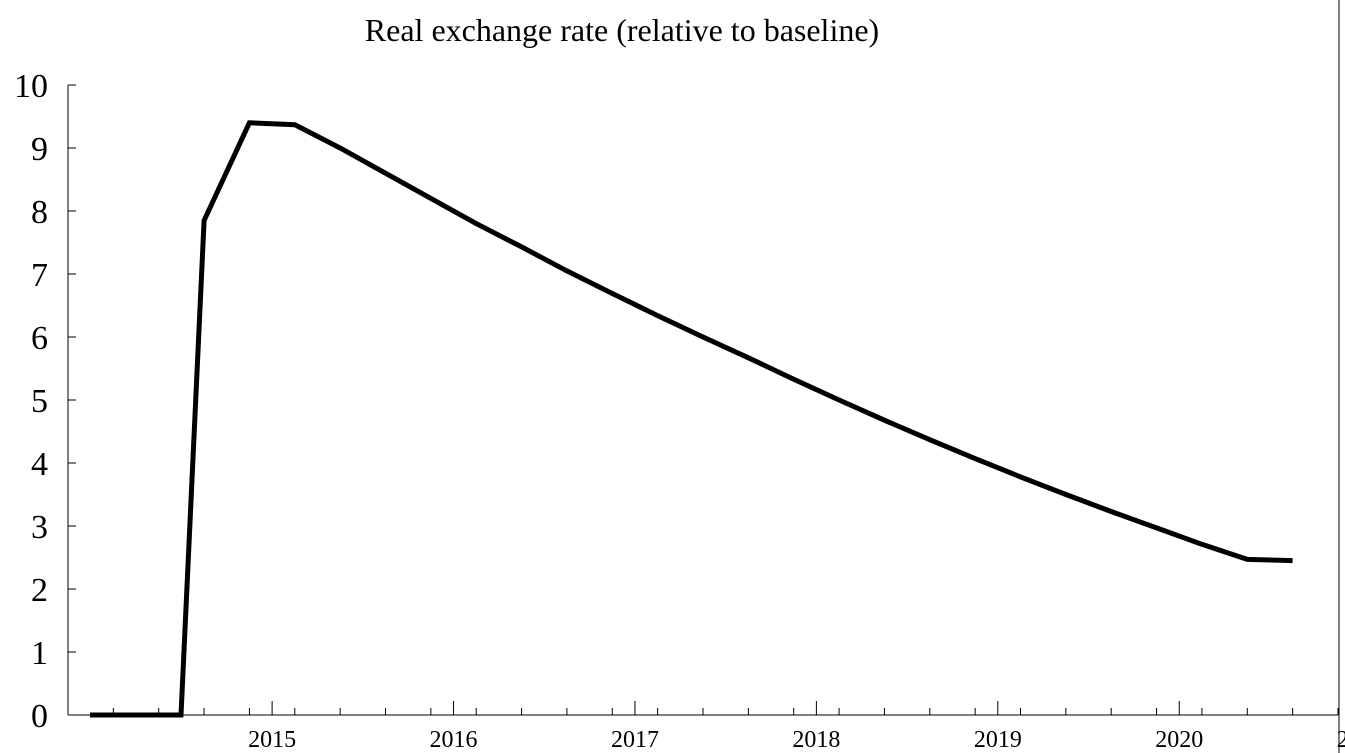 Image resolution: width=1345 pixels, height=753 pixels. I want to click on y-tick-label: 8, so click(39, 212).